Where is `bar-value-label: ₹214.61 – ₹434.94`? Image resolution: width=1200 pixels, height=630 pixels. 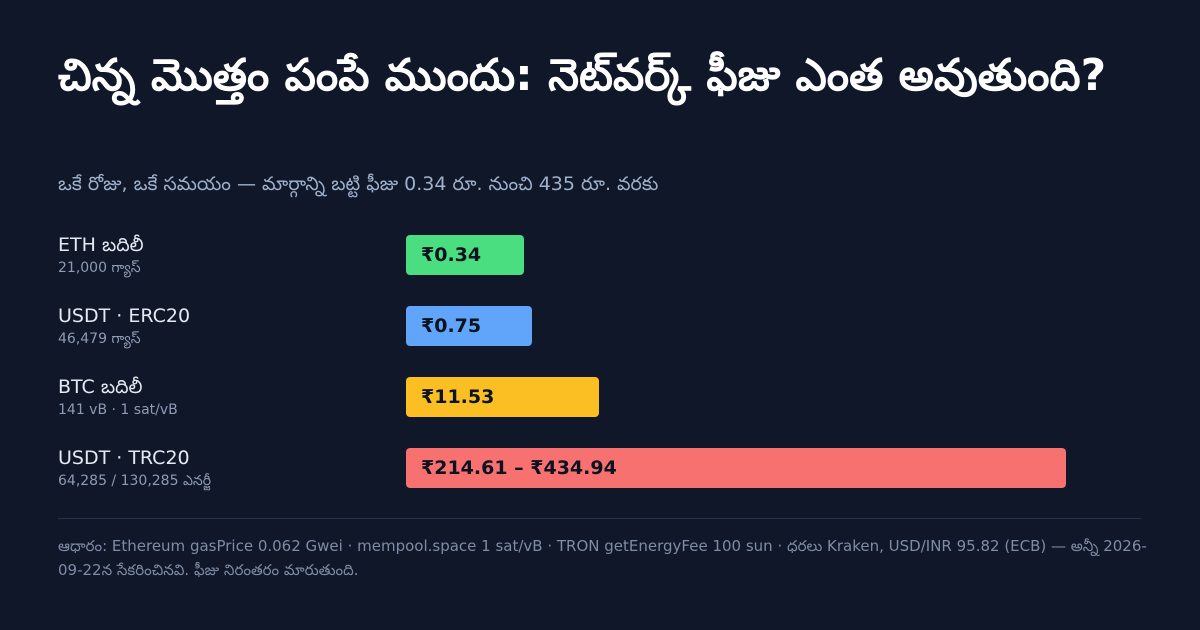
bar-value-label: ₹214.61 – ₹434.94 is located at coordinates (519, 468).